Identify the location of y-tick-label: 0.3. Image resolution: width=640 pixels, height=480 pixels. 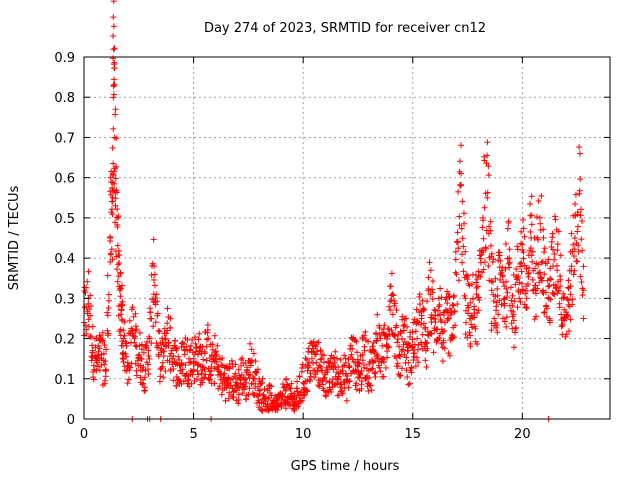
(64, 299).